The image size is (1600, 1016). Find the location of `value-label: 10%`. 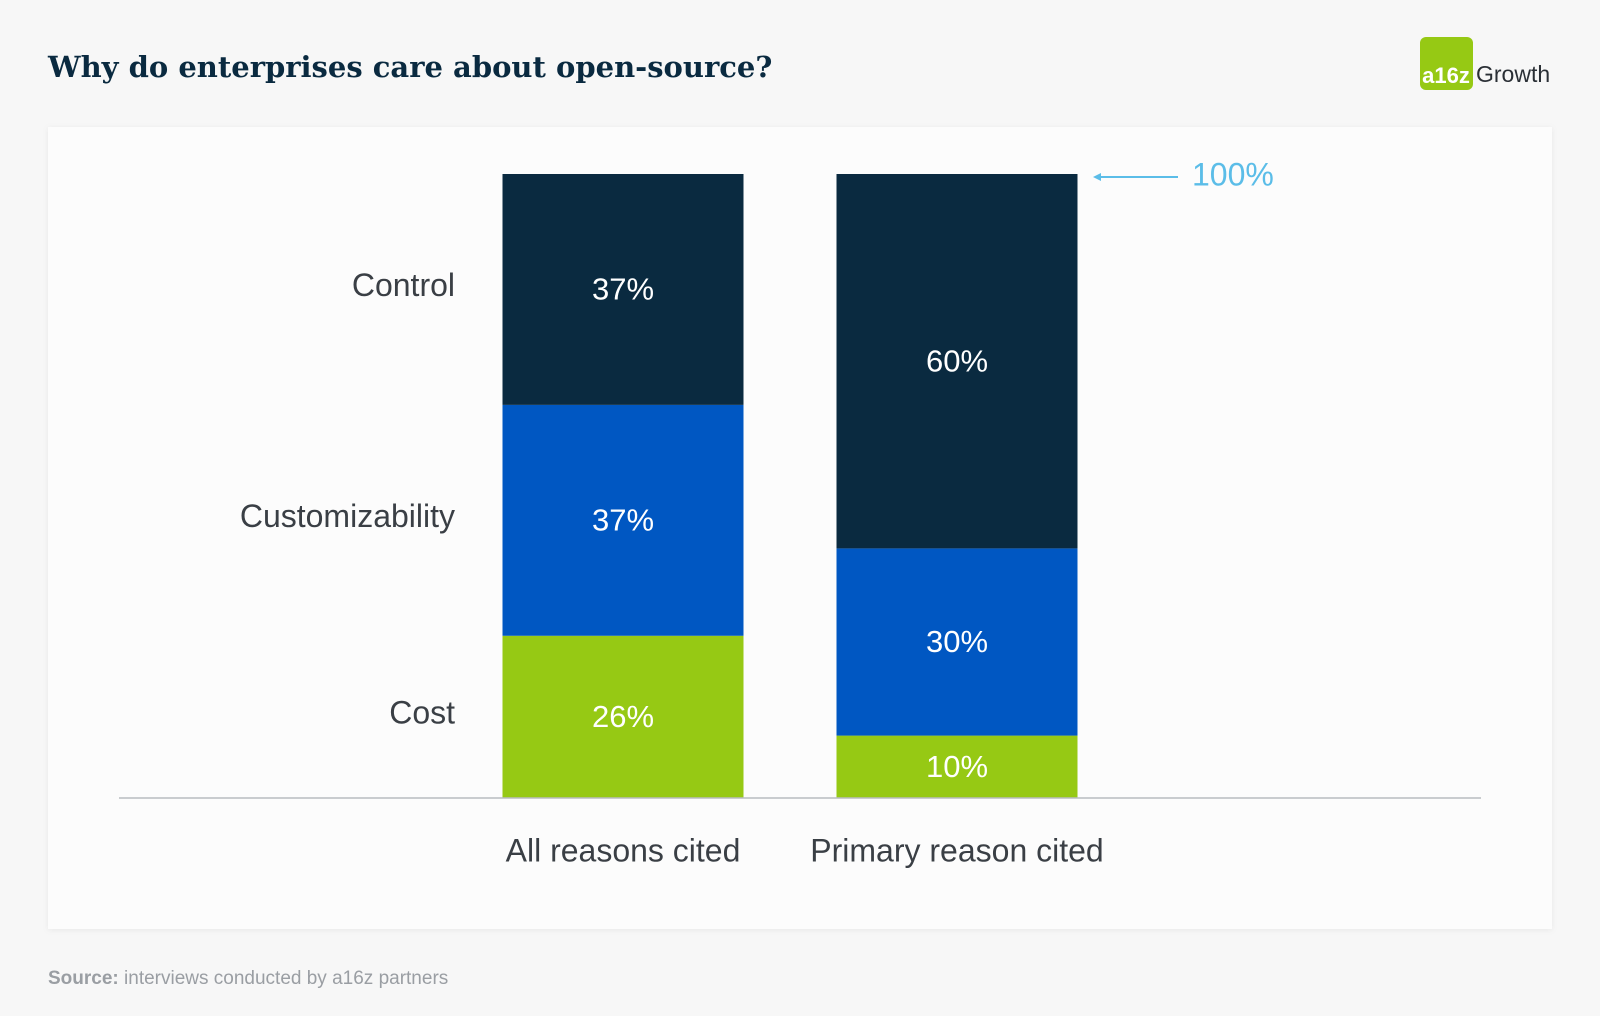

value-label: 10% is located at coordinates (957, 766).